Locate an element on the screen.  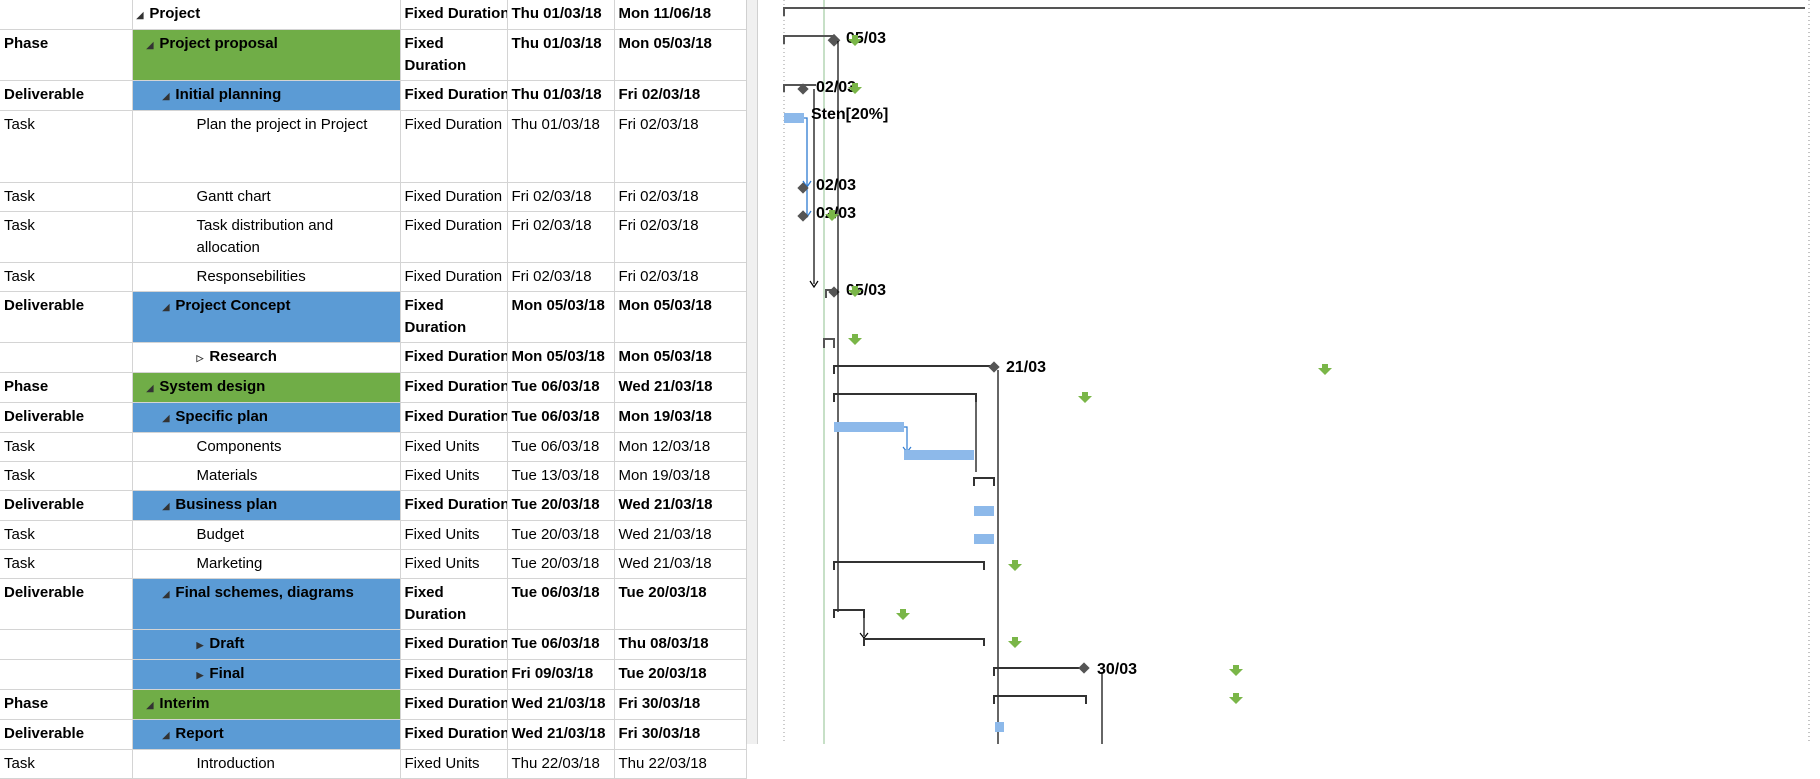
task-name-cell: Materials is located at coordinates (266, 476).